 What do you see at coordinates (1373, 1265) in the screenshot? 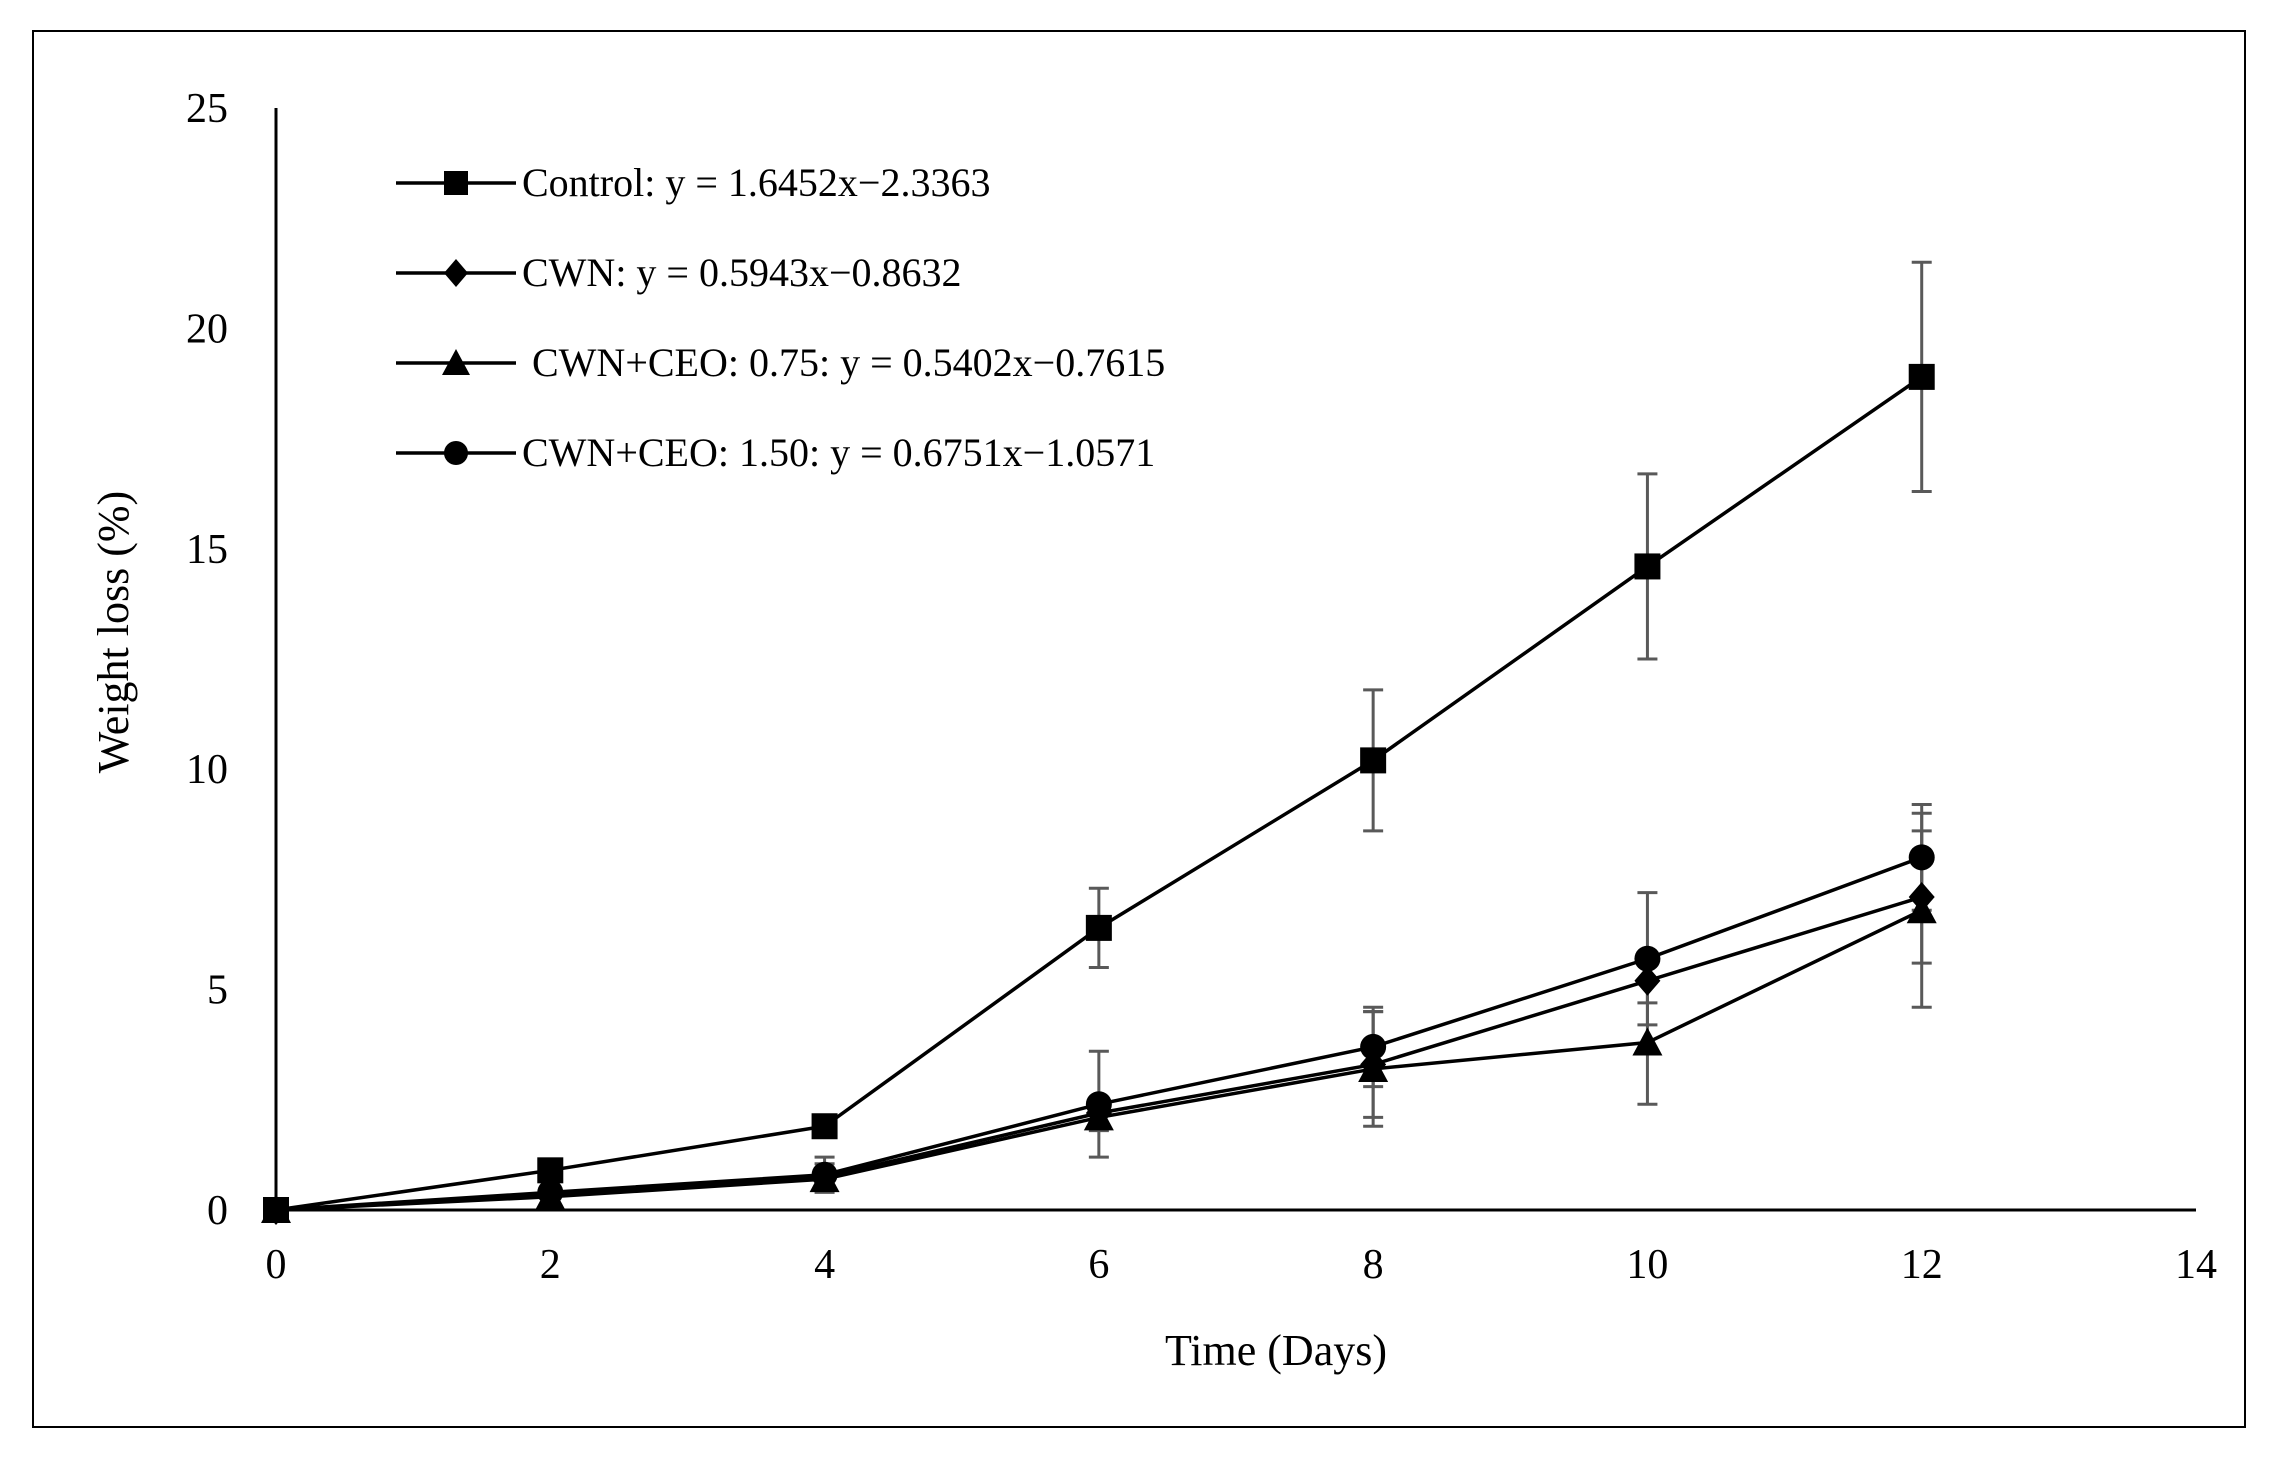
I see `x-tick-label: 8` at bounding box center [1373, 1265].